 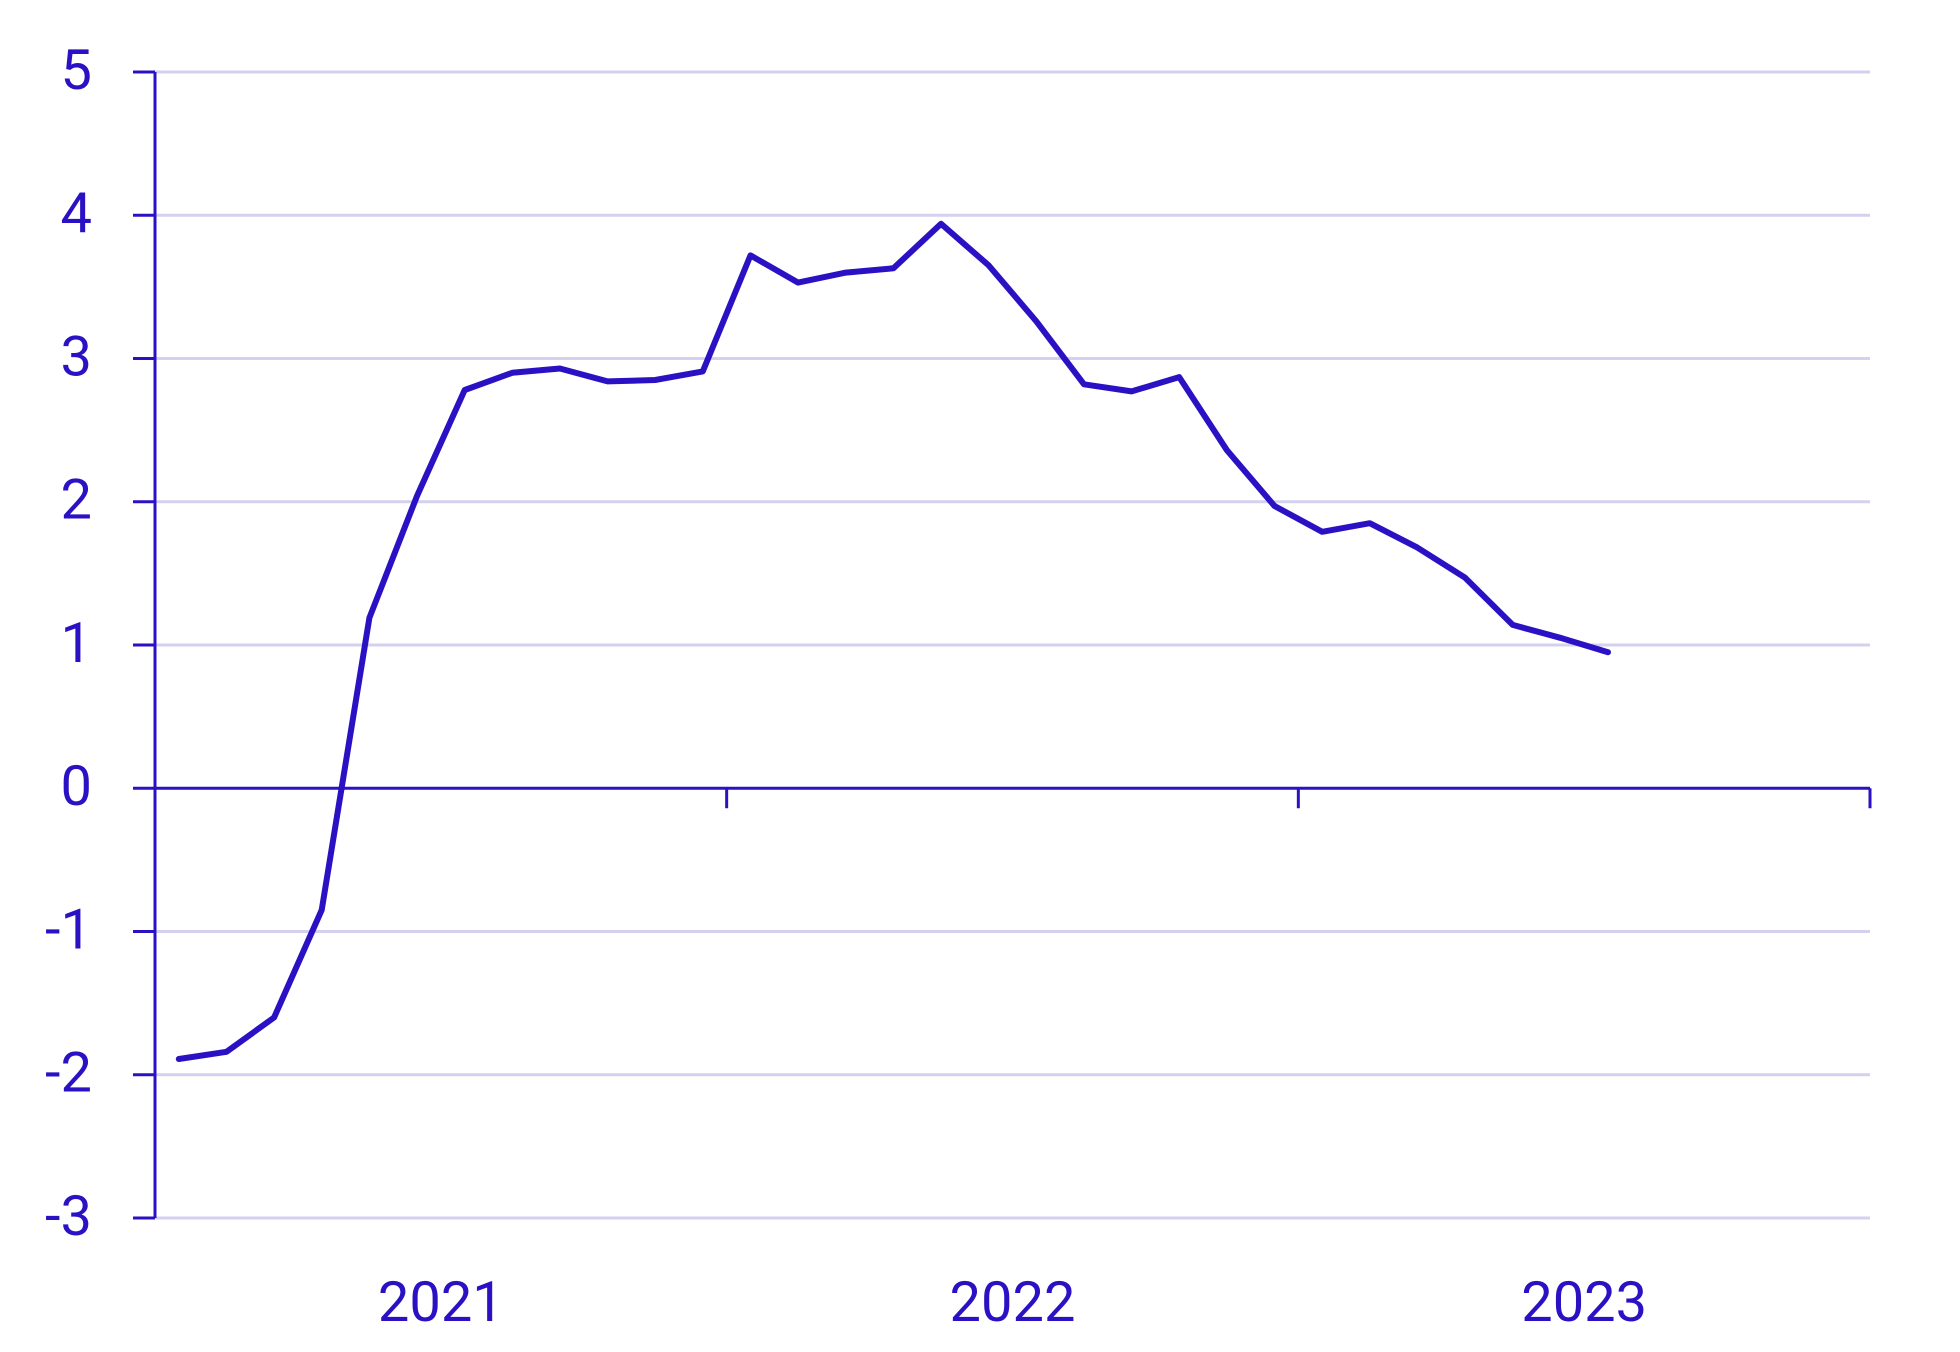 I want to click on y-tick-label: 2, so click(x=76, y=500).